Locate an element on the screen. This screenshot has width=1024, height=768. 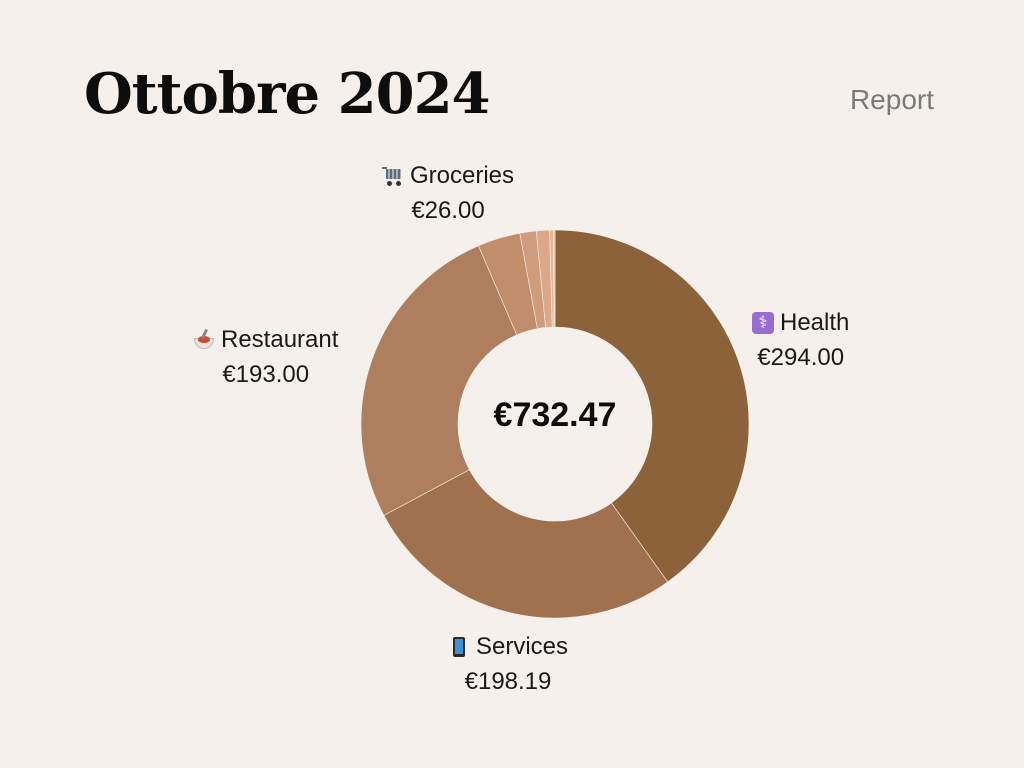
total-amount: €732.47 is located at coordinates (555, 415).